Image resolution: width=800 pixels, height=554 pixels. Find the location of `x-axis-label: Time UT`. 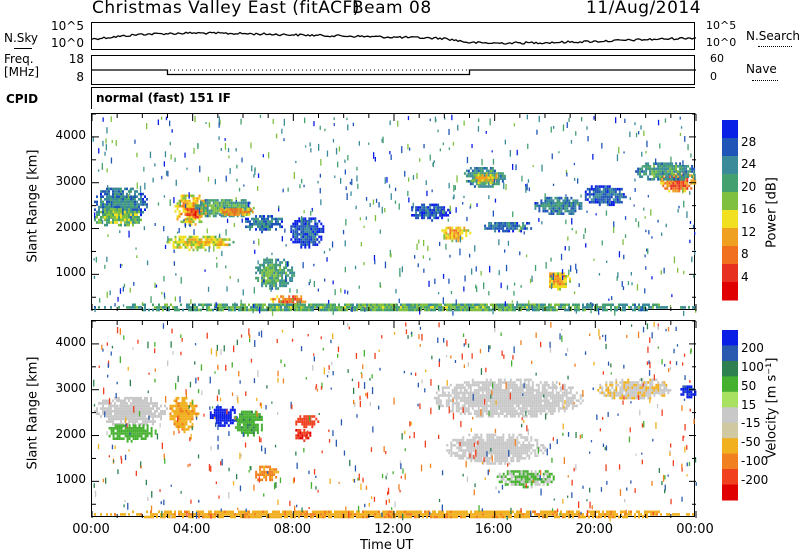

x-axis-label: Time UT is located at coordinates (387, 545).